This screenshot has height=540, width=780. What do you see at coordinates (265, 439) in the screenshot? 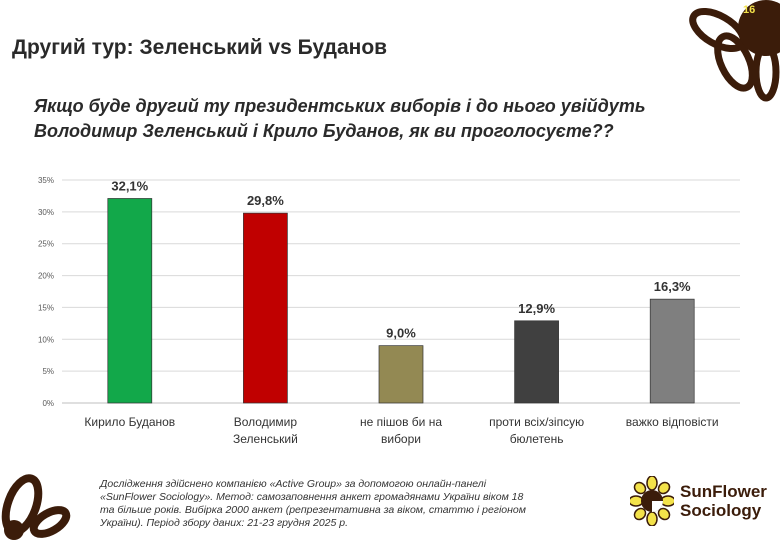
I see `x-tick-label: Зеленський` at bounding box center [265, 439].